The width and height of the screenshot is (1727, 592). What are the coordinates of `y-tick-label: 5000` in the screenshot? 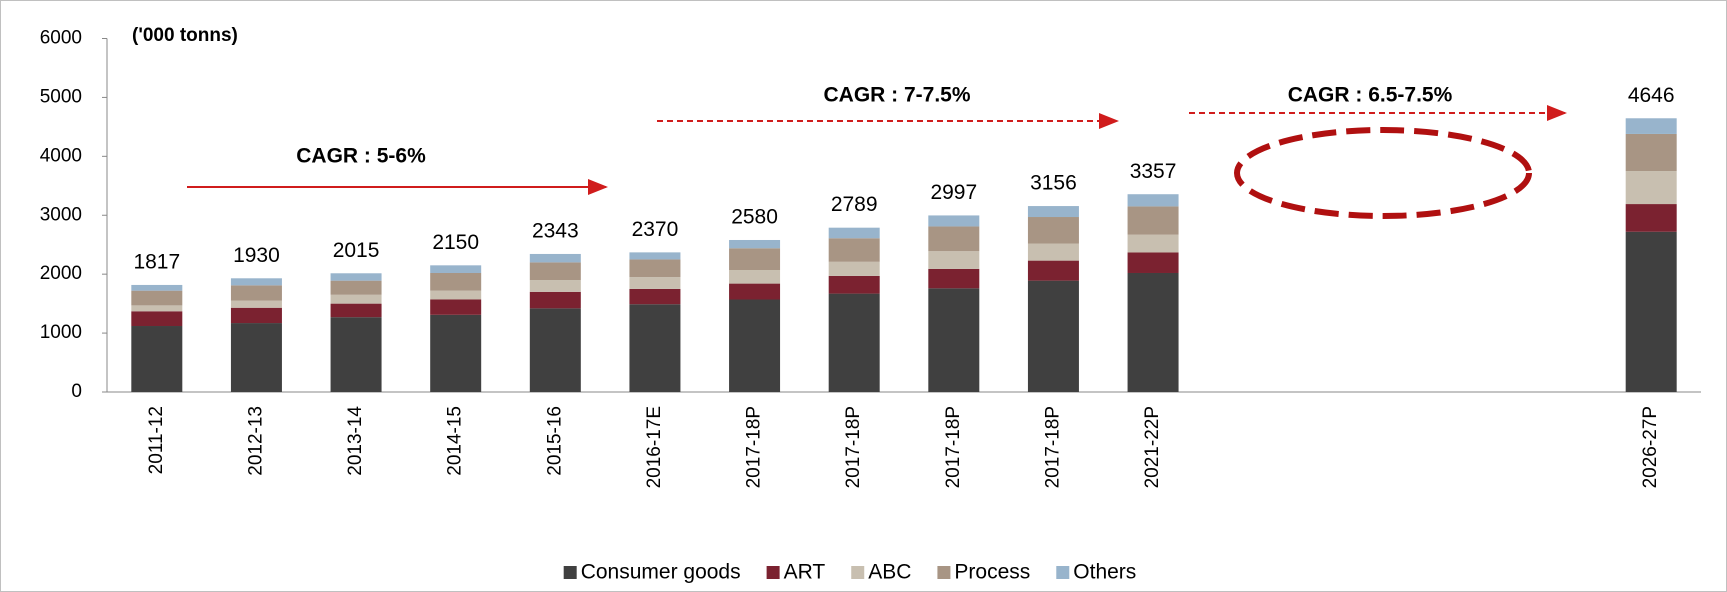 It's located at (61, 96).